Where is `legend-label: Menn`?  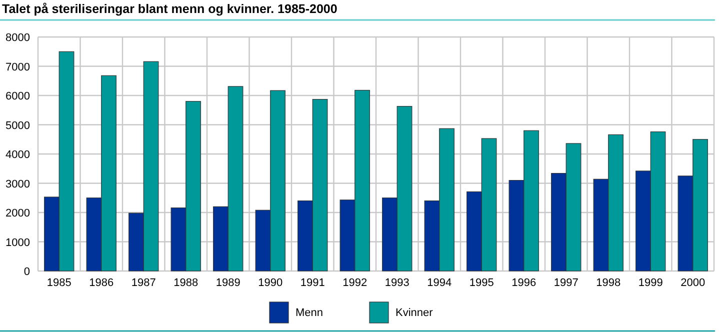 legend-label: Menn is located at coordinates (310, 313).